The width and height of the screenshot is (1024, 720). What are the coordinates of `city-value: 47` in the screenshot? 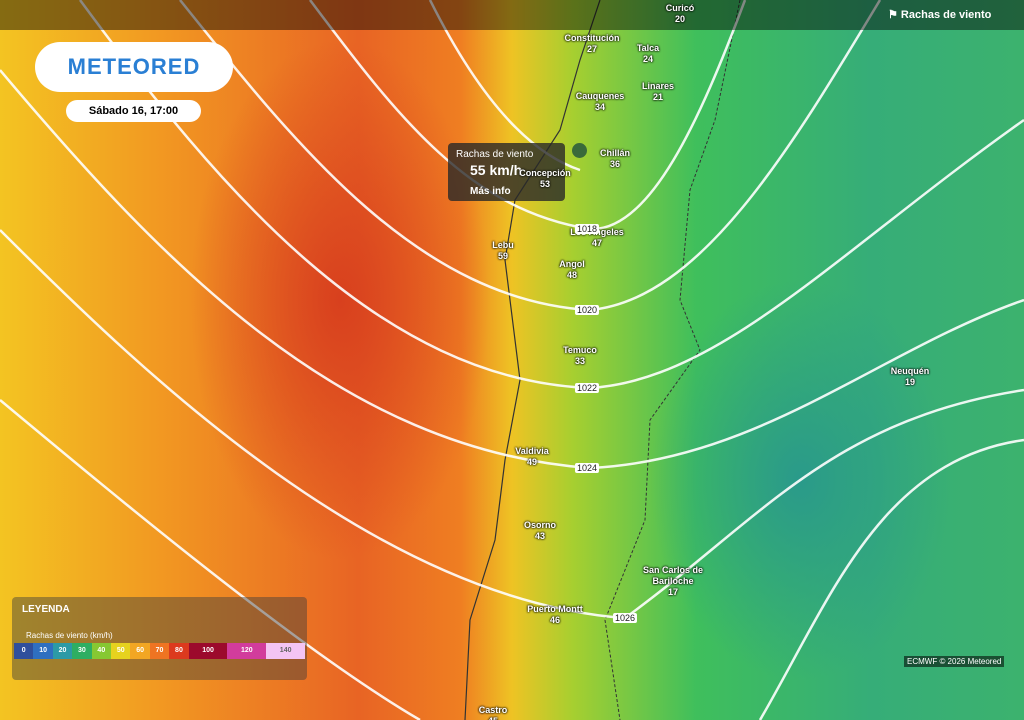 It's located at (597, 243).